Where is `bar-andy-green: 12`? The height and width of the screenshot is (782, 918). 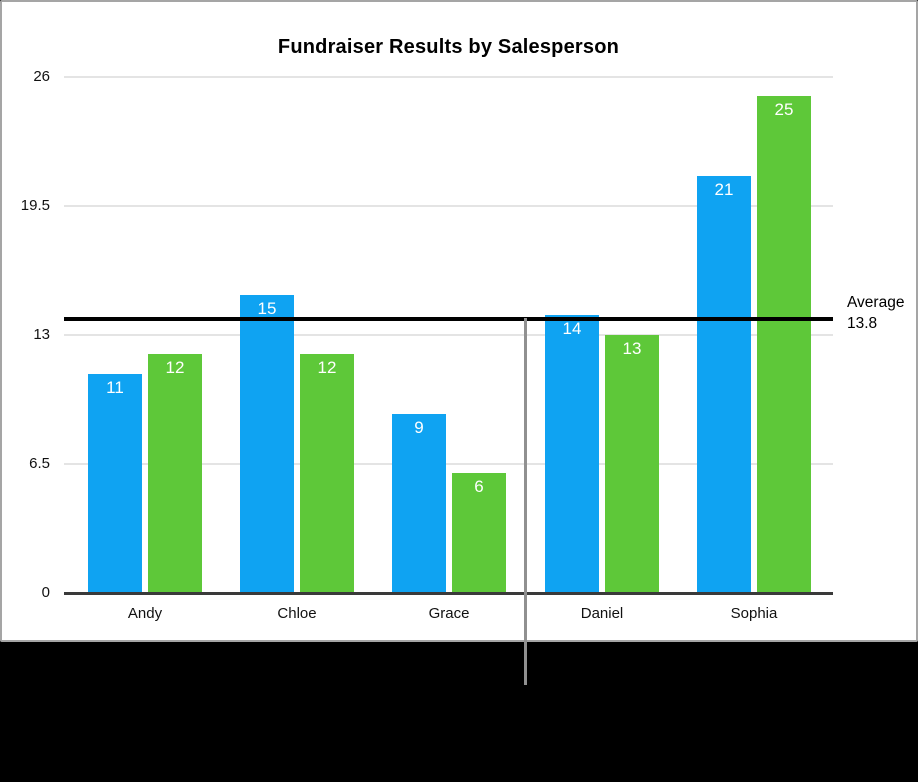
bar-andy-green: 12 is located at coordinates (175, 473).